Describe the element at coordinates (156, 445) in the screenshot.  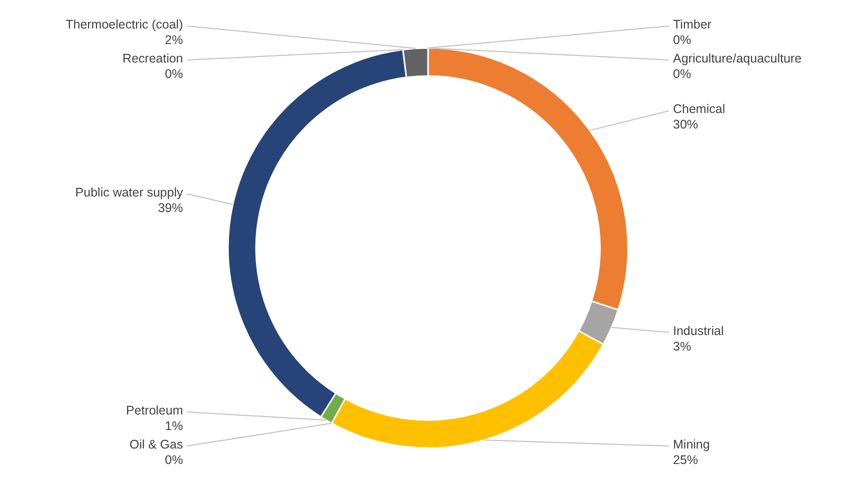
I see `category-label: Oil & Gas` at that location.